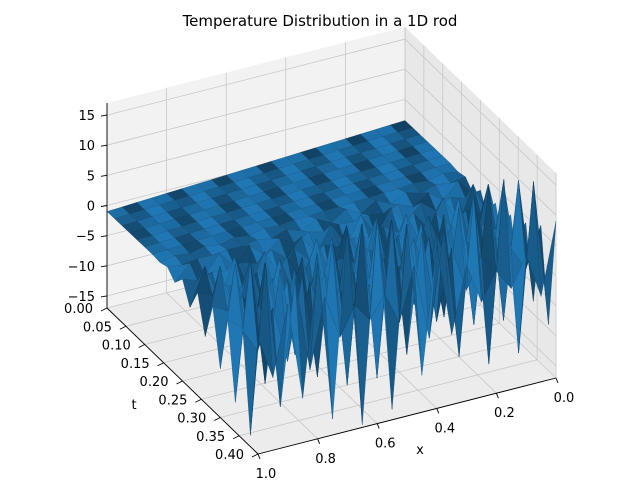  I want to click on x-tick-label: 0.8, so click(325, 459).